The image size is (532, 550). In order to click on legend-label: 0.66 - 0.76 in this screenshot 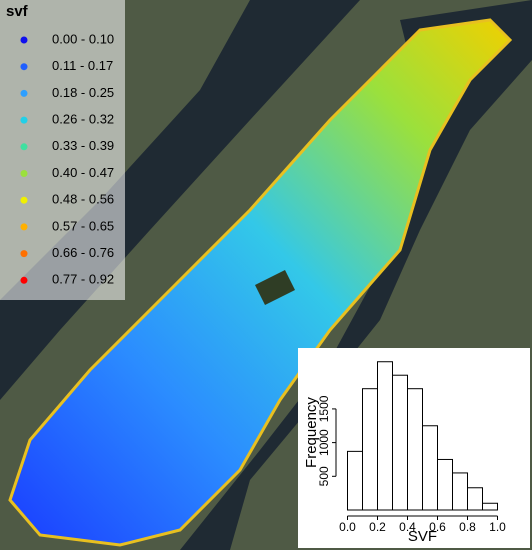, I will do `click(83, 252)`.